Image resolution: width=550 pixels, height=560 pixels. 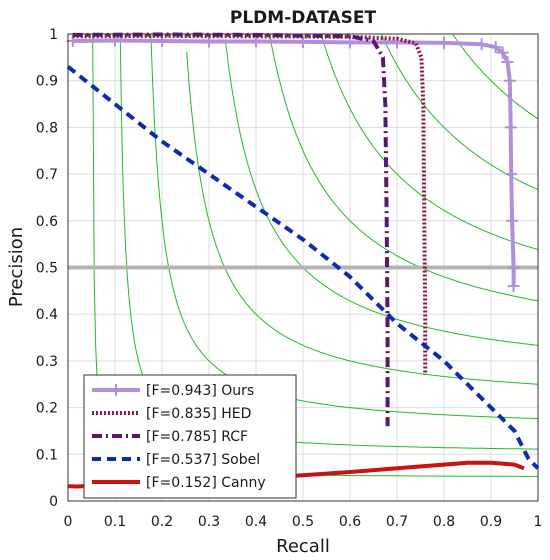 What do you see at coordinates (200, 391) in the screenshot?
I see `legend-label: [F=0.943] Ours` at bounding box center [200, 391].